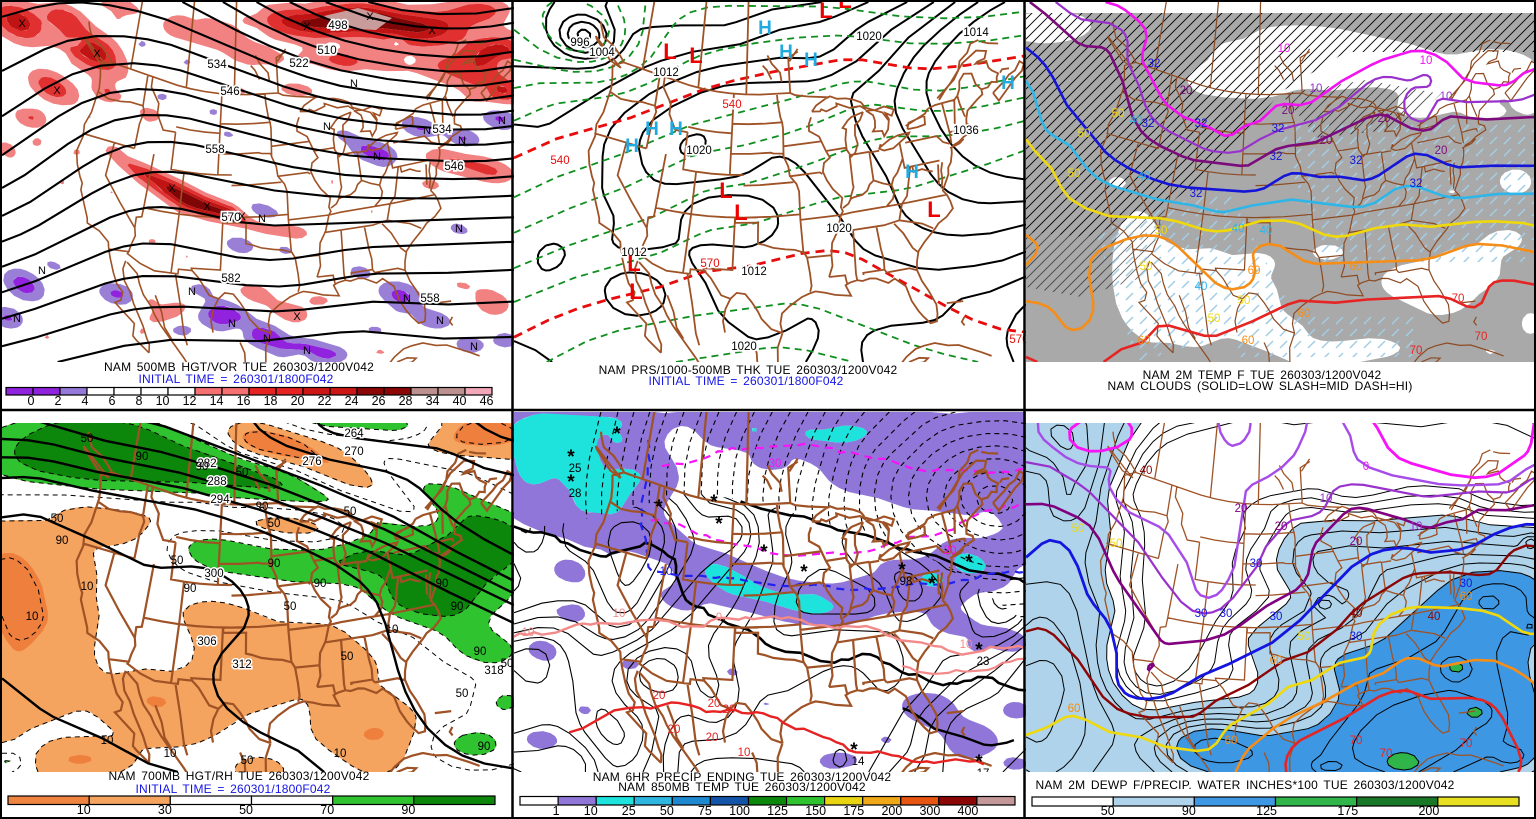  What do you see at coordinates (906, 582) in the screenshot?
I see `svg-text: 98` at bounding box center [906, 582].